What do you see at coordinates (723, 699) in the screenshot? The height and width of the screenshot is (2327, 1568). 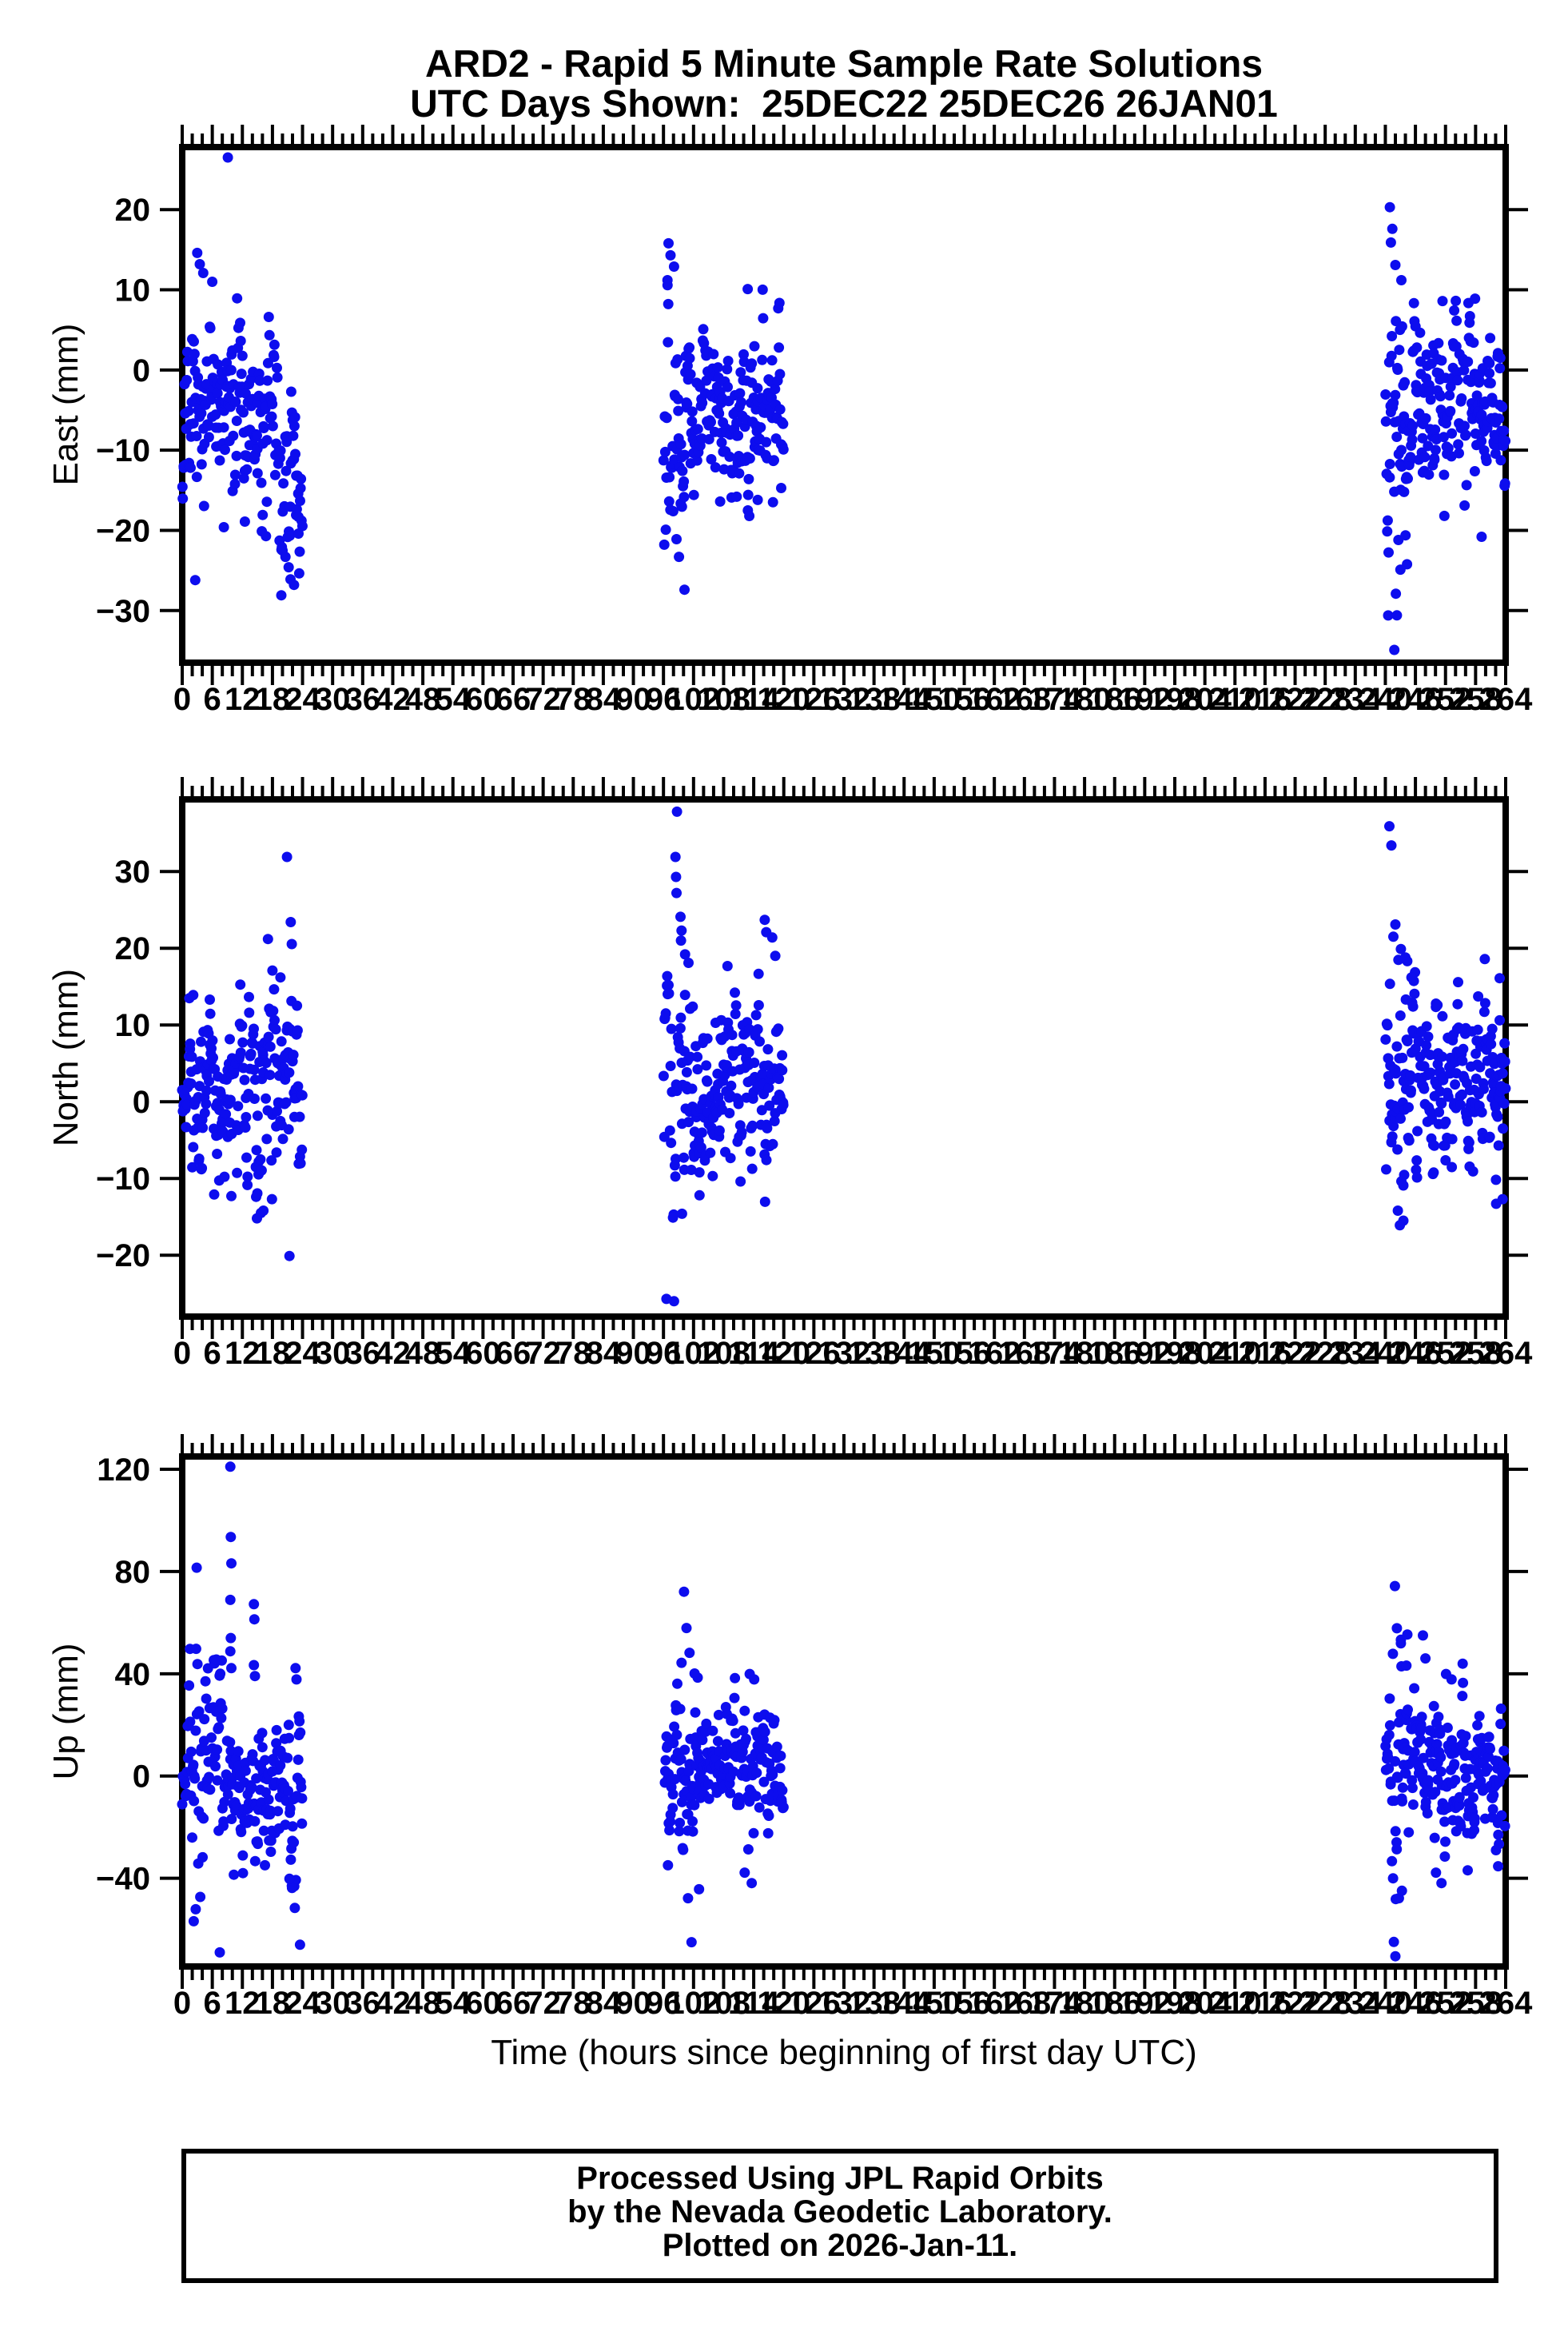 I see `x-tick-label: 108` at bounding box center [723, 699].